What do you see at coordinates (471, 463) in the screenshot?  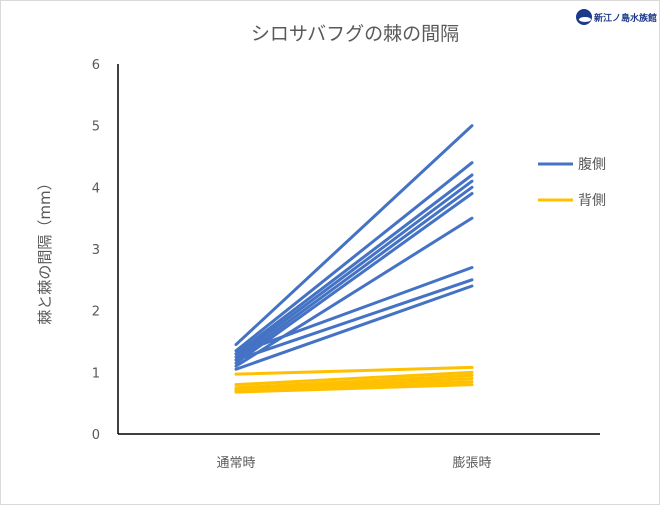 I see `x-tick-label: 膨張時` at bounding box center [471, 463].